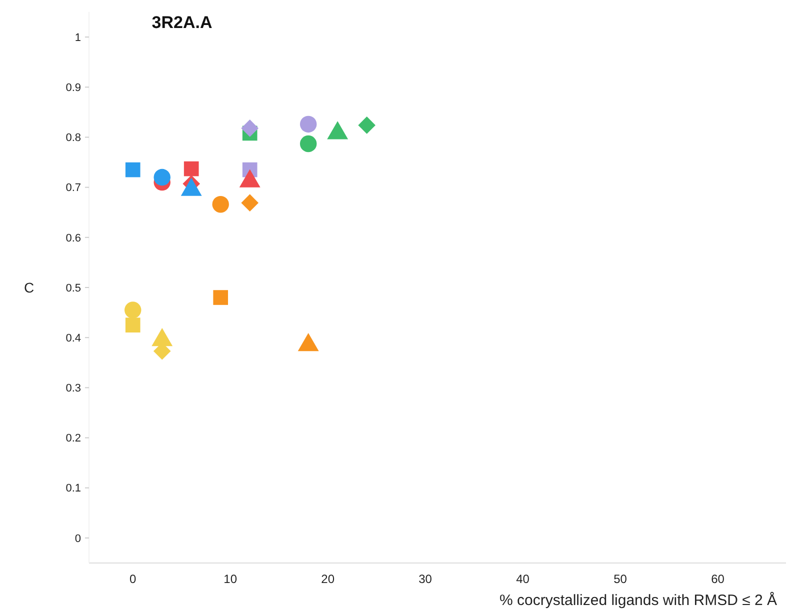  Describe the element at coordinates (621, 579) in the screenshot. I see `x-tick-label: 50` at that location.